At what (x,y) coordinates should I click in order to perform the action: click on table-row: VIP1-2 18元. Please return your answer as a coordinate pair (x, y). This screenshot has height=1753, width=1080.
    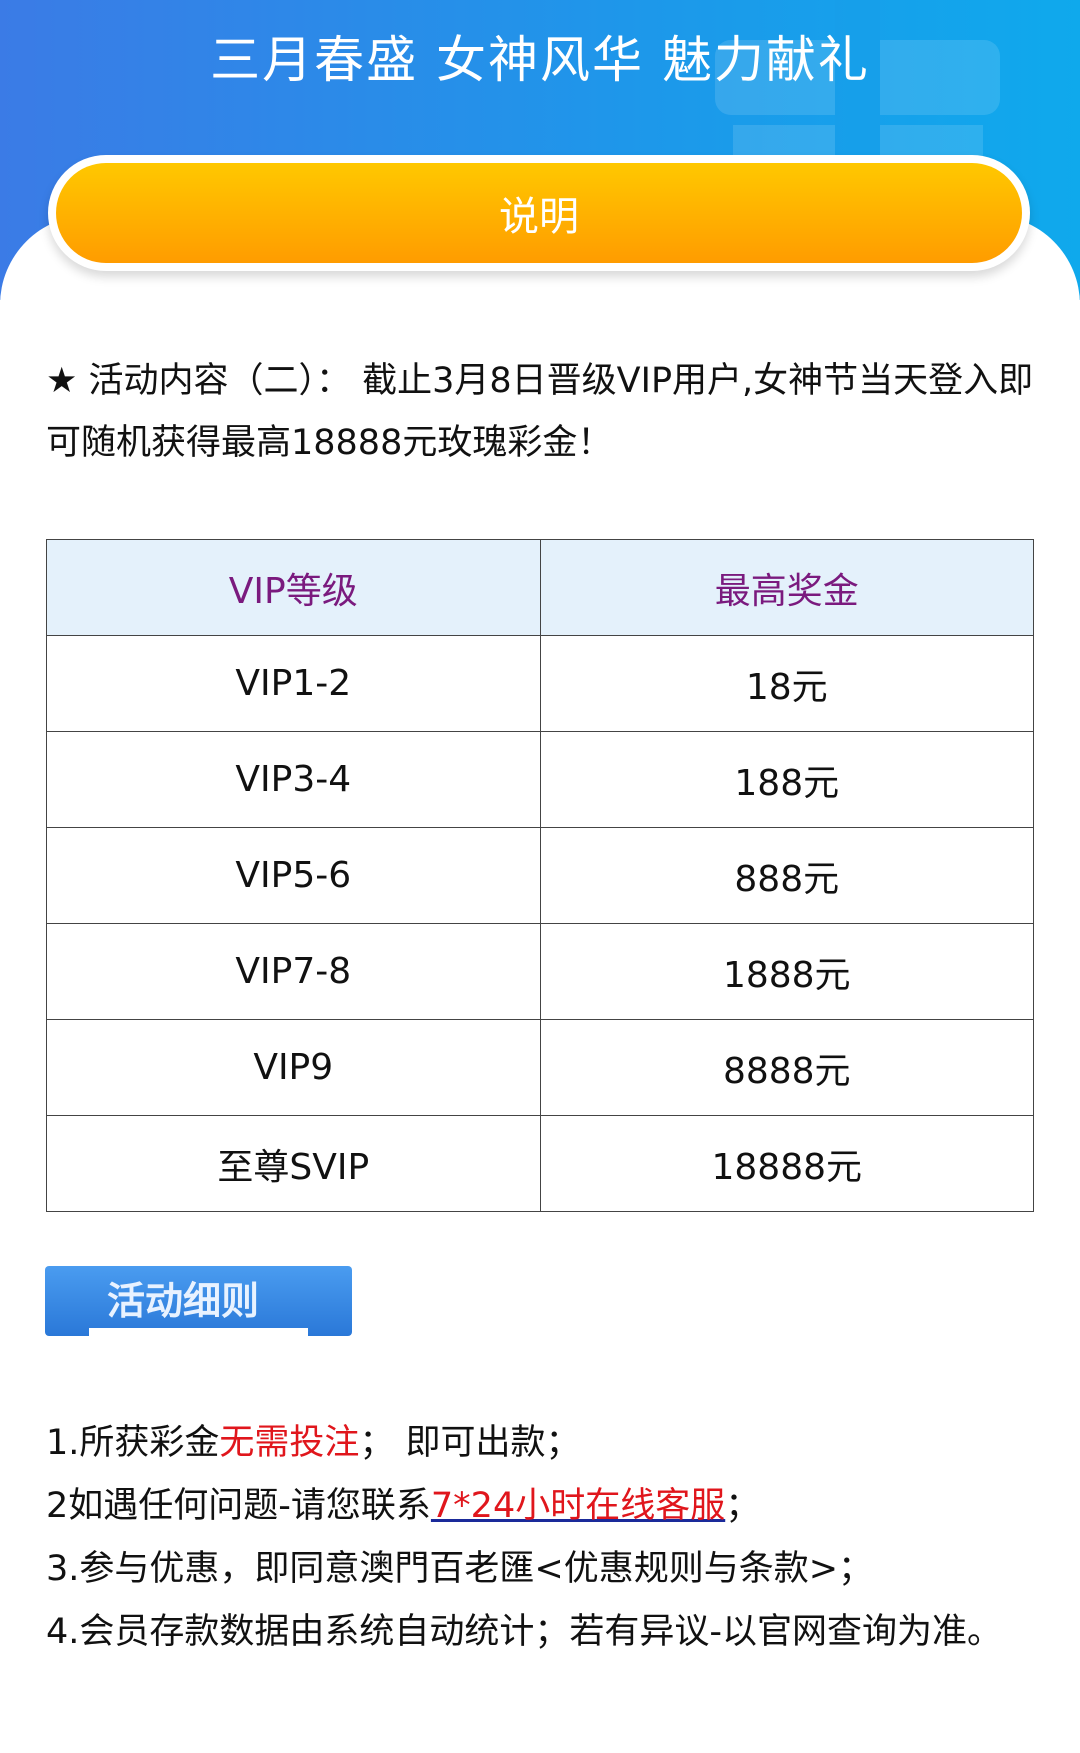
    Looking at the image, I should click on (540, 683).